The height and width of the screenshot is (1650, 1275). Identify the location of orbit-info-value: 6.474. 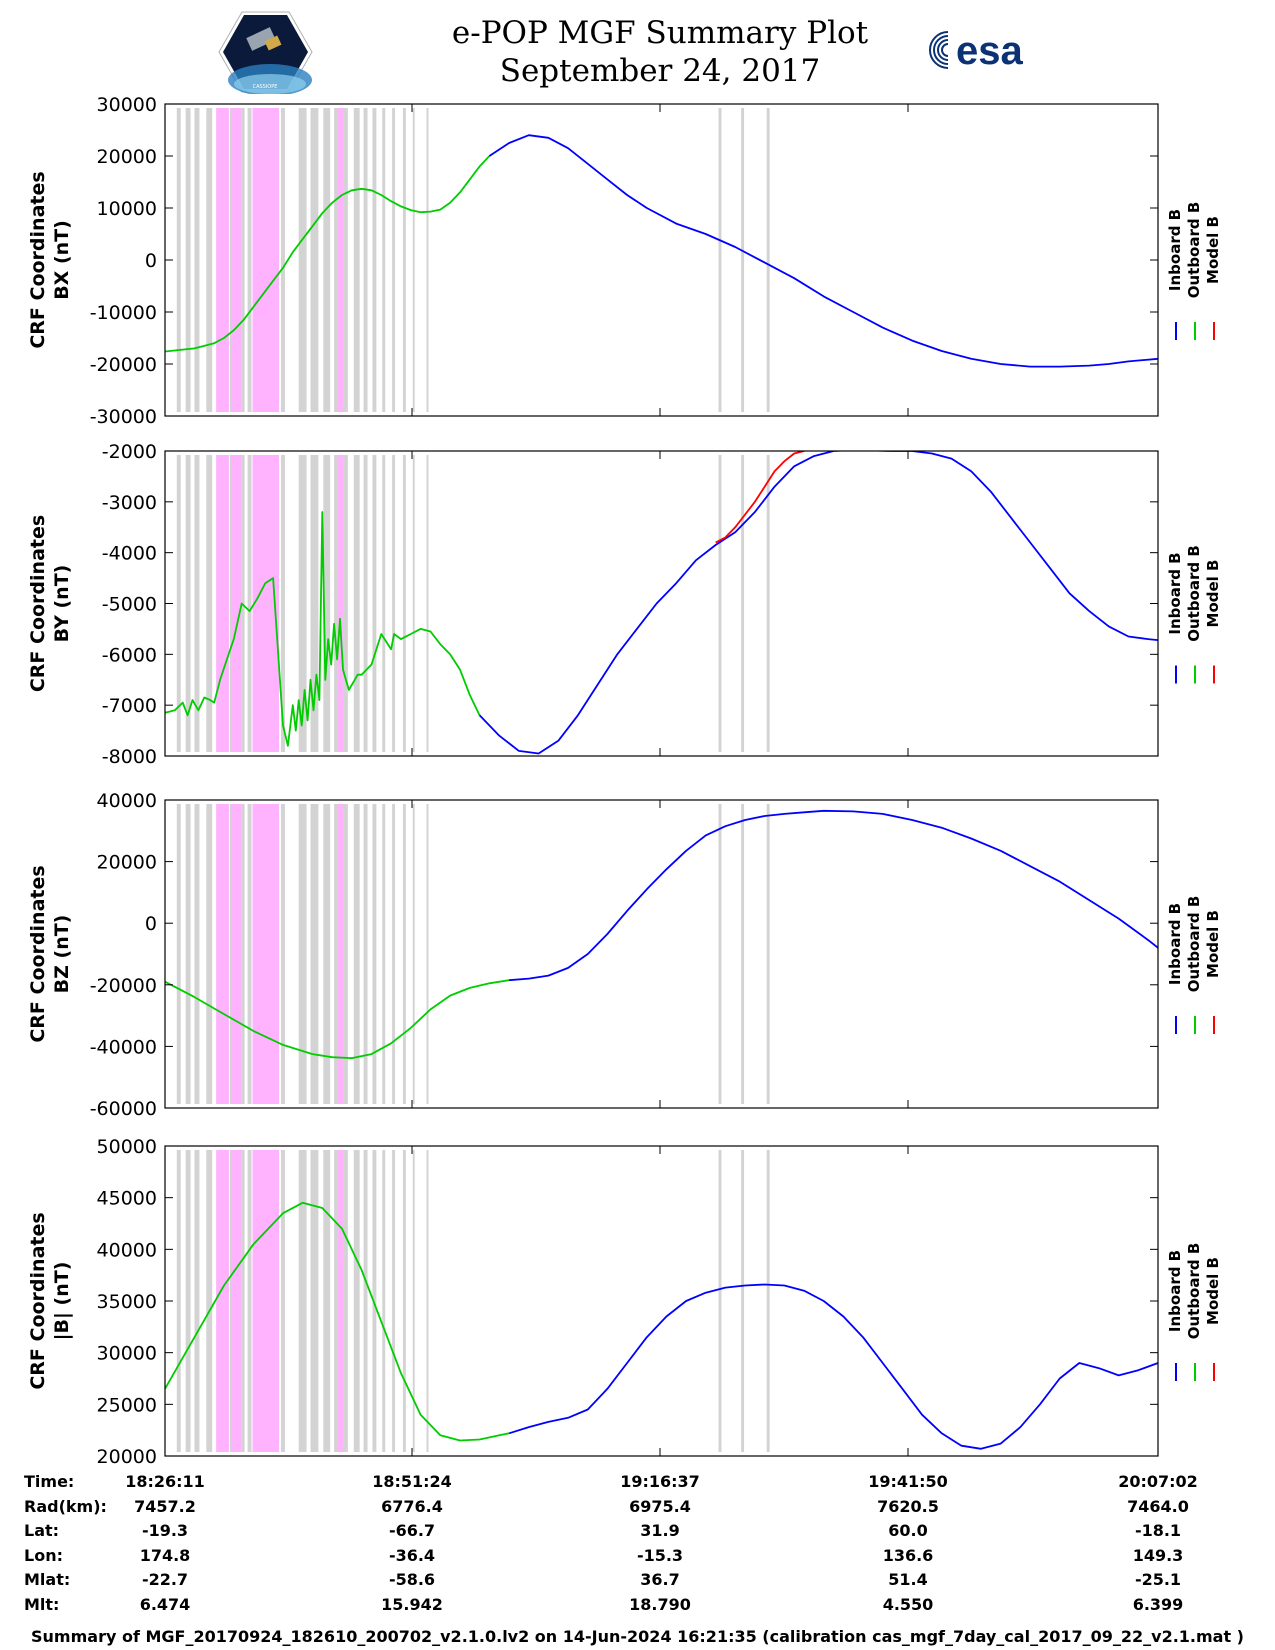
(165, 1604).